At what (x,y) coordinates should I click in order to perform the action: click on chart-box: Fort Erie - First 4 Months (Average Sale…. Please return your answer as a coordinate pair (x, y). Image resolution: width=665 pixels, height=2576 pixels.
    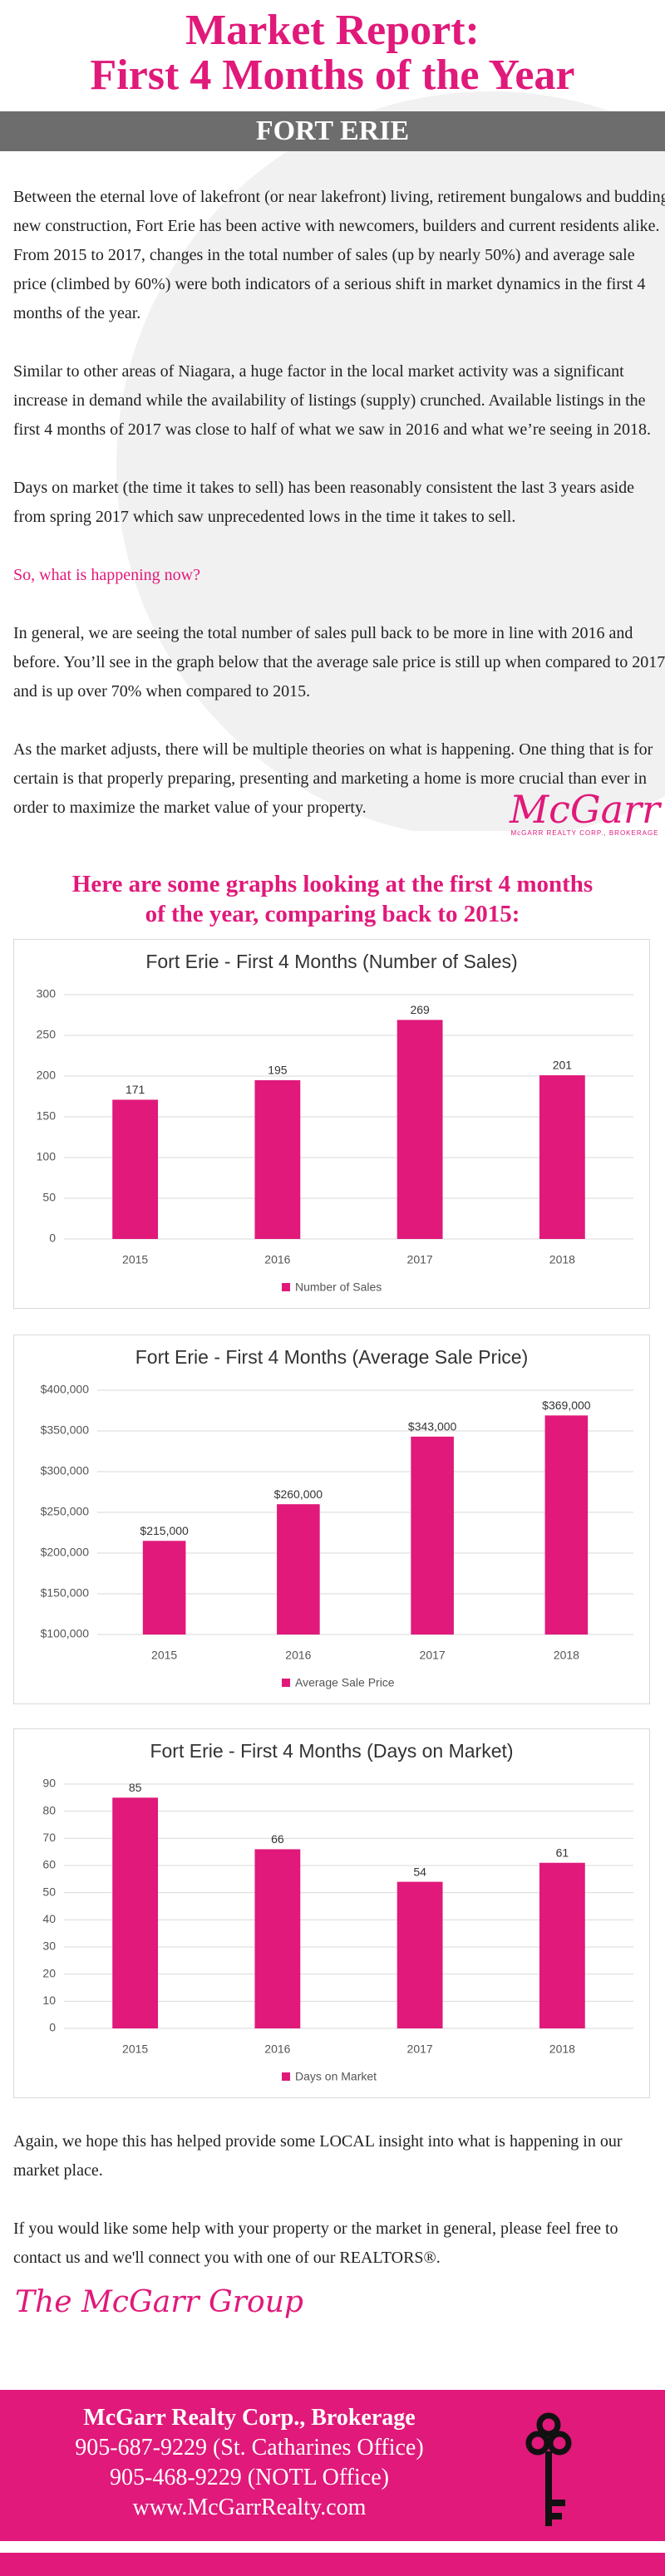
    Looking at the image, I should click on (331, 1519).